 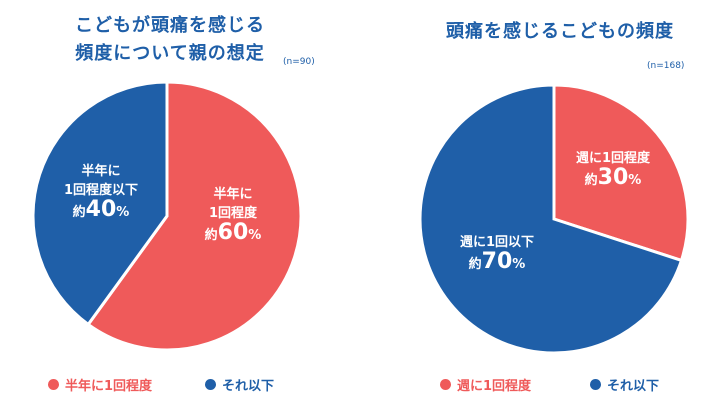 What do you see at coordinates (170, 53) in the screenshot?
I see `chart1-title-line2: 頻度について親の想定` at bounding box center [170, 53].